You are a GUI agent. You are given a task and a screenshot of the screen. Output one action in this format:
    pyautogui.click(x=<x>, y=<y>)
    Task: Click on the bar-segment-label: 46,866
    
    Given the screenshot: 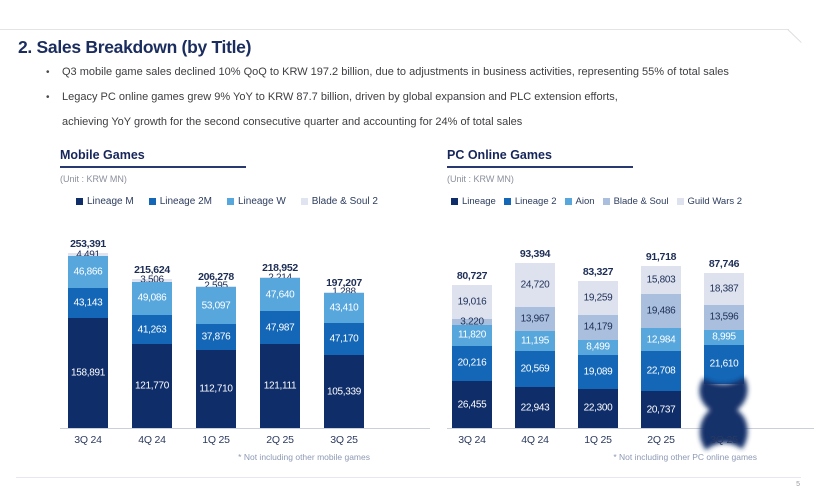 What is the action you would take?
    pyautogui.click(x=88, y=272)
    